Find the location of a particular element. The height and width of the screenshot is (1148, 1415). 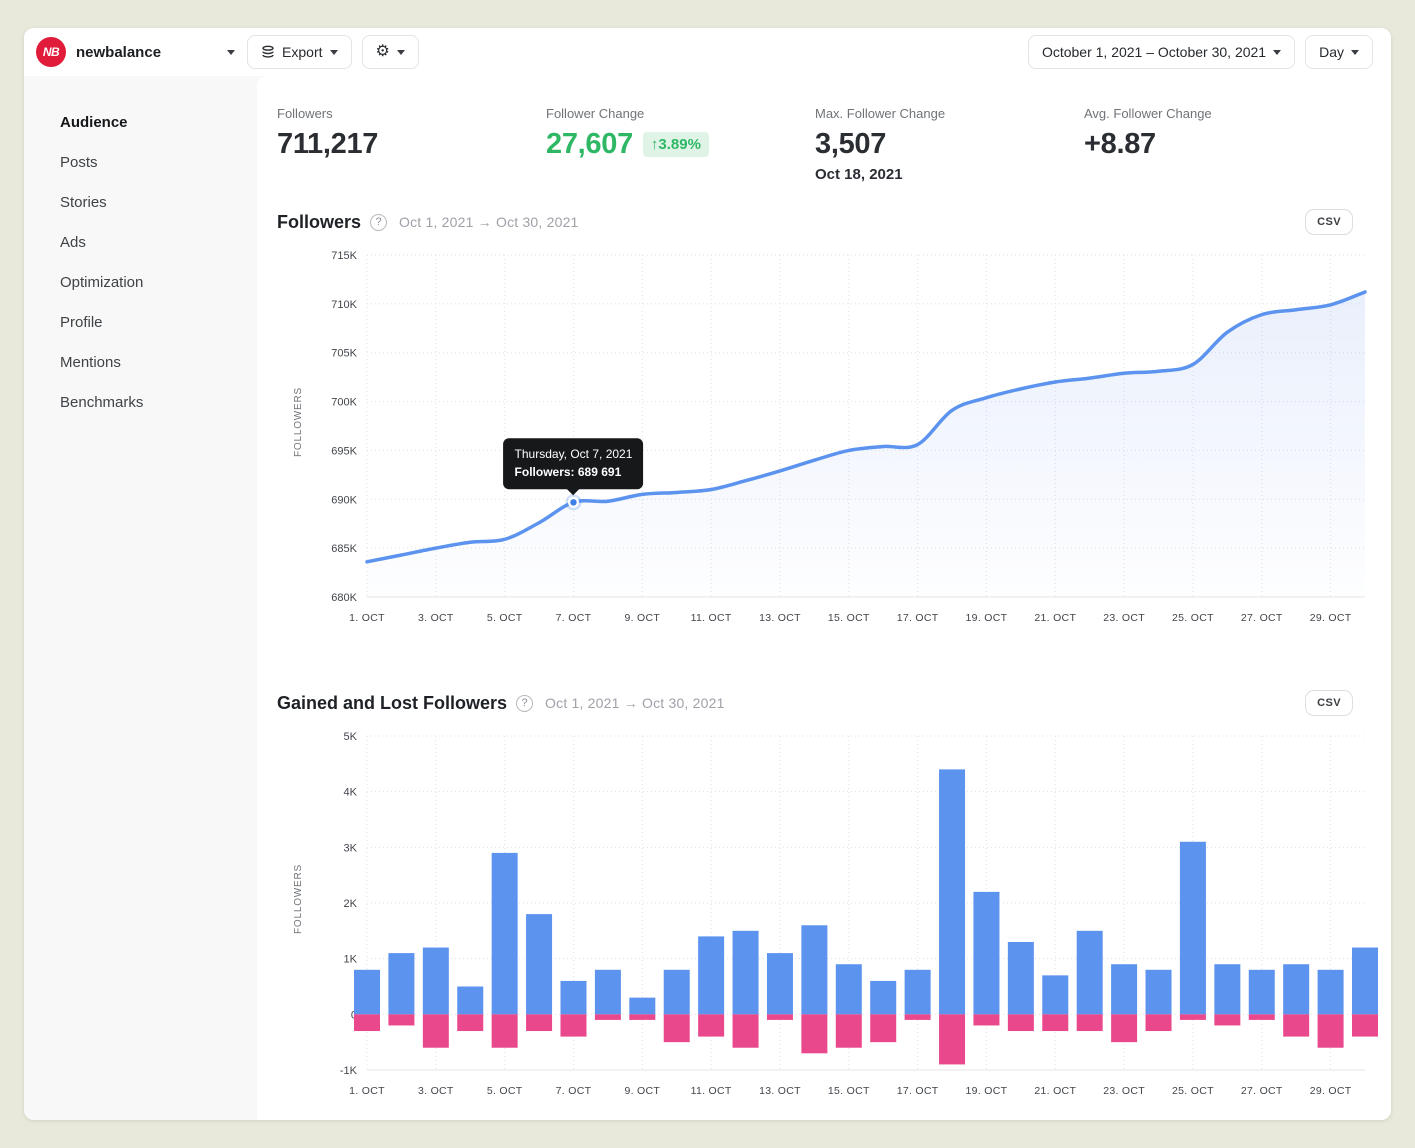

svg-text: 685K is located at coordinates (344, 549).